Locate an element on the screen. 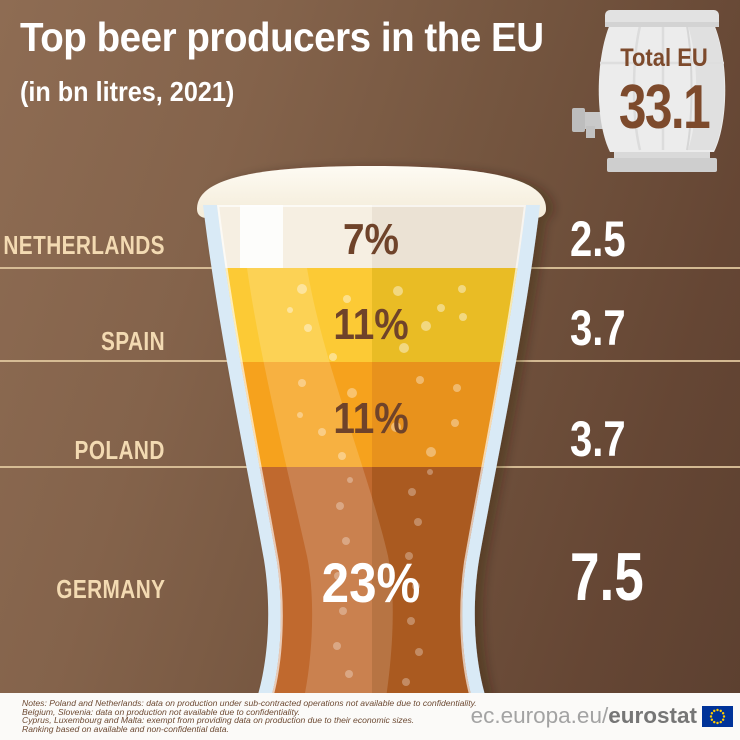  bubbles-orange is located at coordinates (379, 418).